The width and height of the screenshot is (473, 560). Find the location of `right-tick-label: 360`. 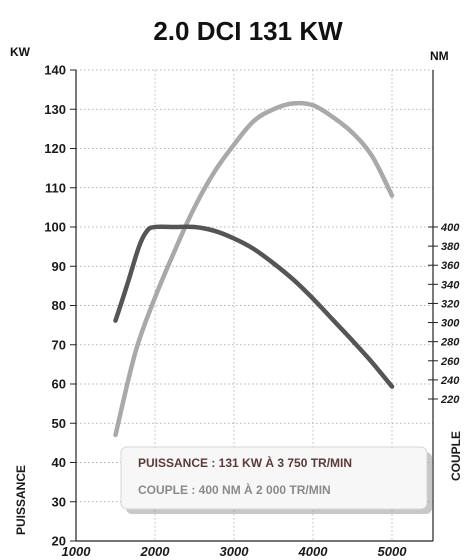

right-tick-label: 360 is located at coordinates (450, 266).